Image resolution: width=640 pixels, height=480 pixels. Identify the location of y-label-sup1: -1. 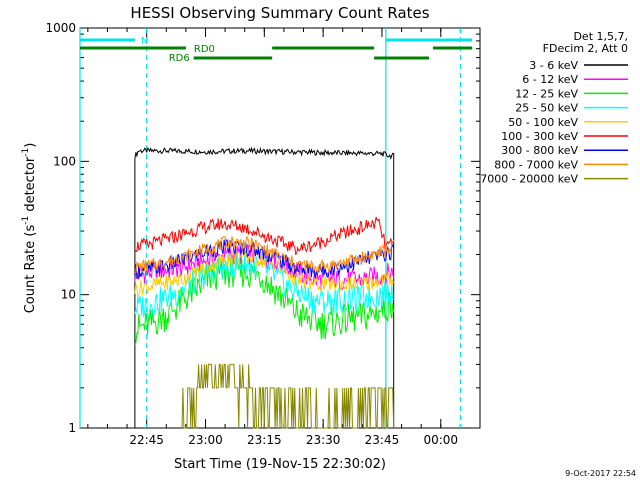
(26, 220).